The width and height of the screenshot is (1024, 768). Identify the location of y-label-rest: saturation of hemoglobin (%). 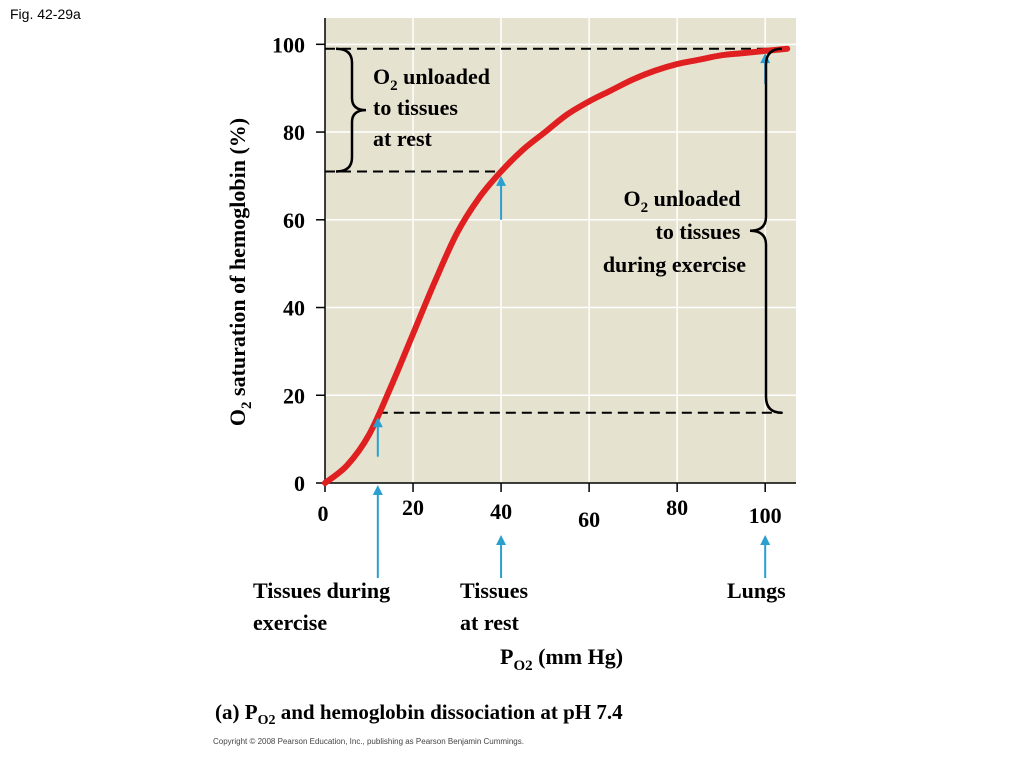
(237, 260).